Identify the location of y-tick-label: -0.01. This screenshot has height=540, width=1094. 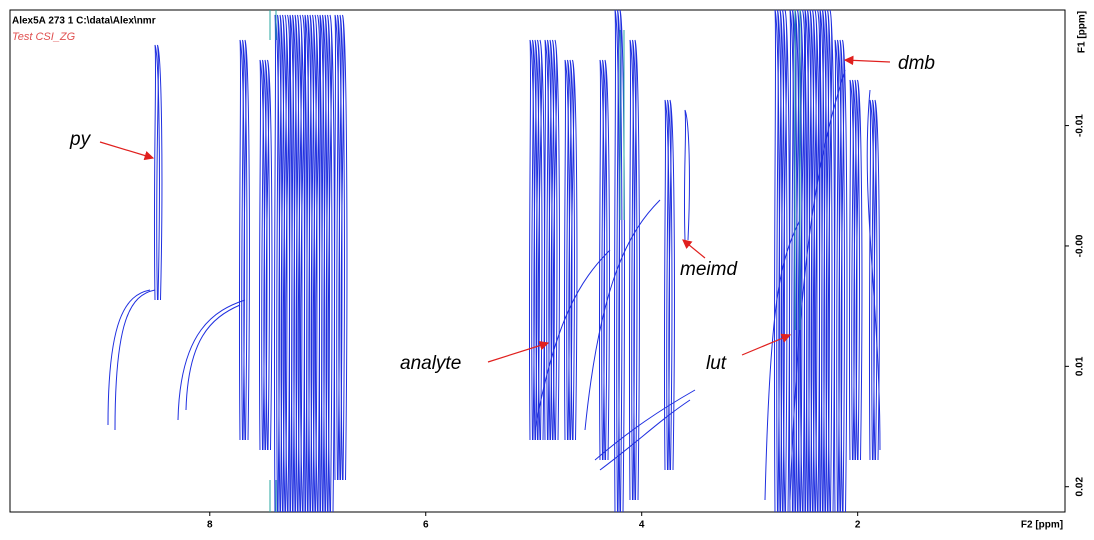
(1080, 125).